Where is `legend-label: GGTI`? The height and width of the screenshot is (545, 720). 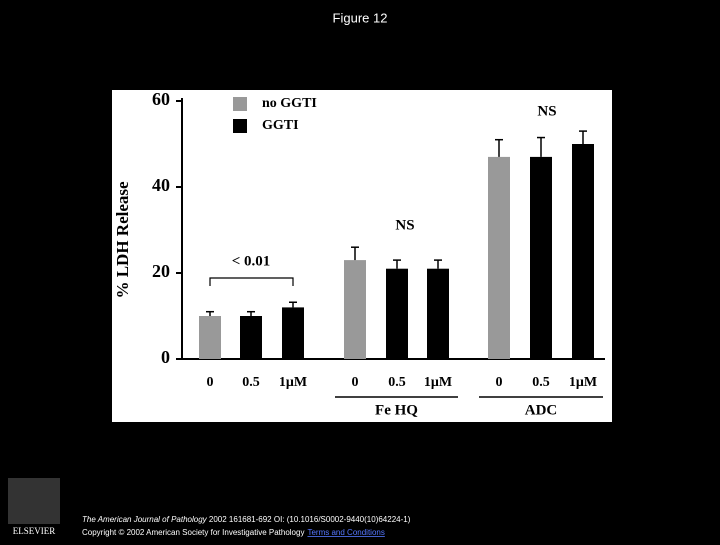 legend-label: GGTI is located at coordinates (280, 125).